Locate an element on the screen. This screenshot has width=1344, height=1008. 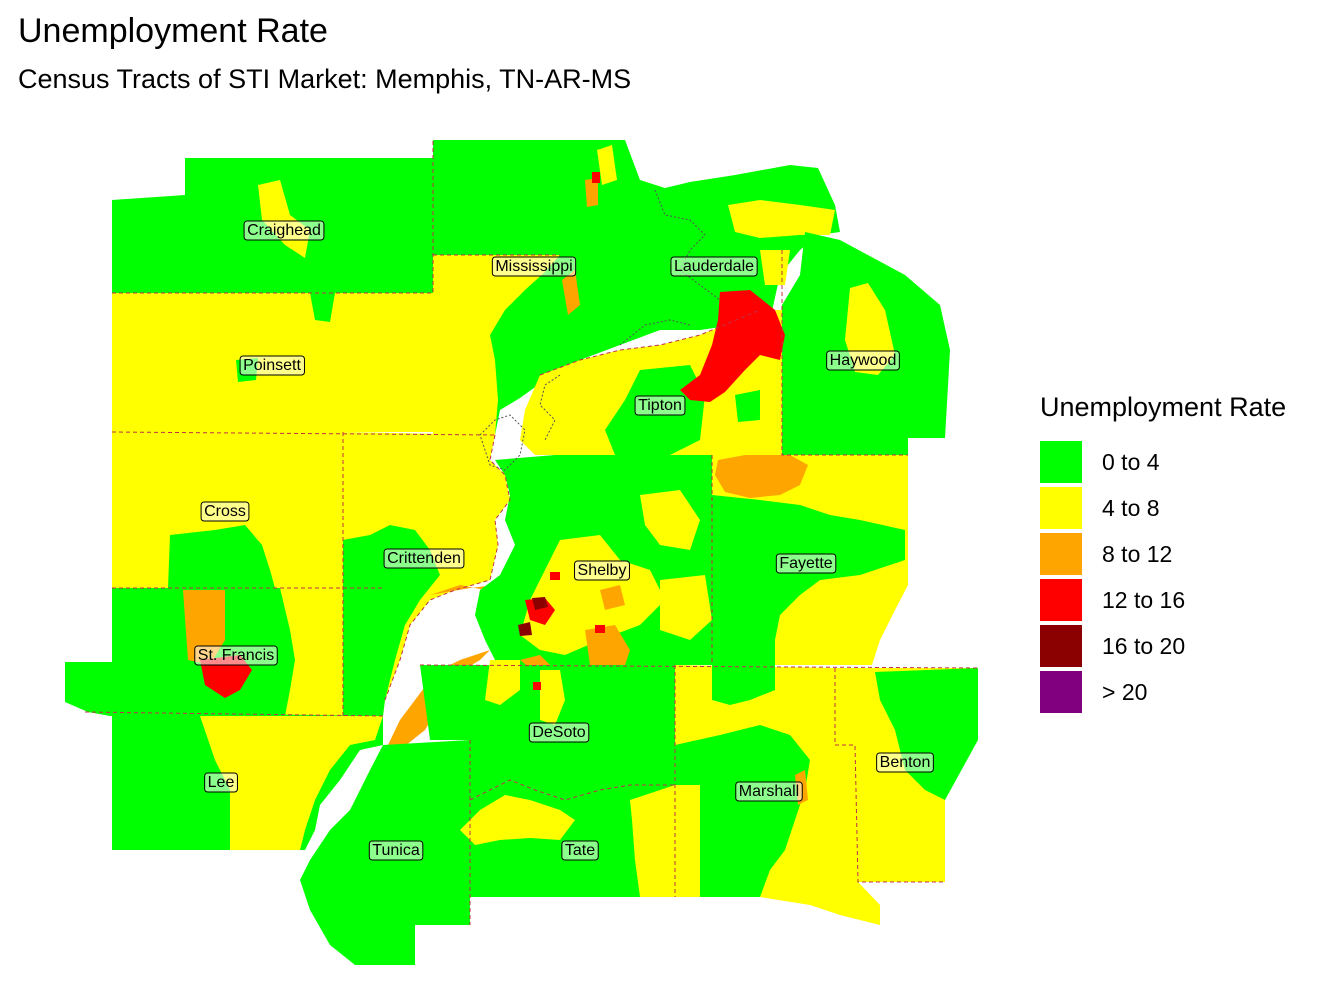
map-title: Unemployment Rate is located at coordinates (173, 31).